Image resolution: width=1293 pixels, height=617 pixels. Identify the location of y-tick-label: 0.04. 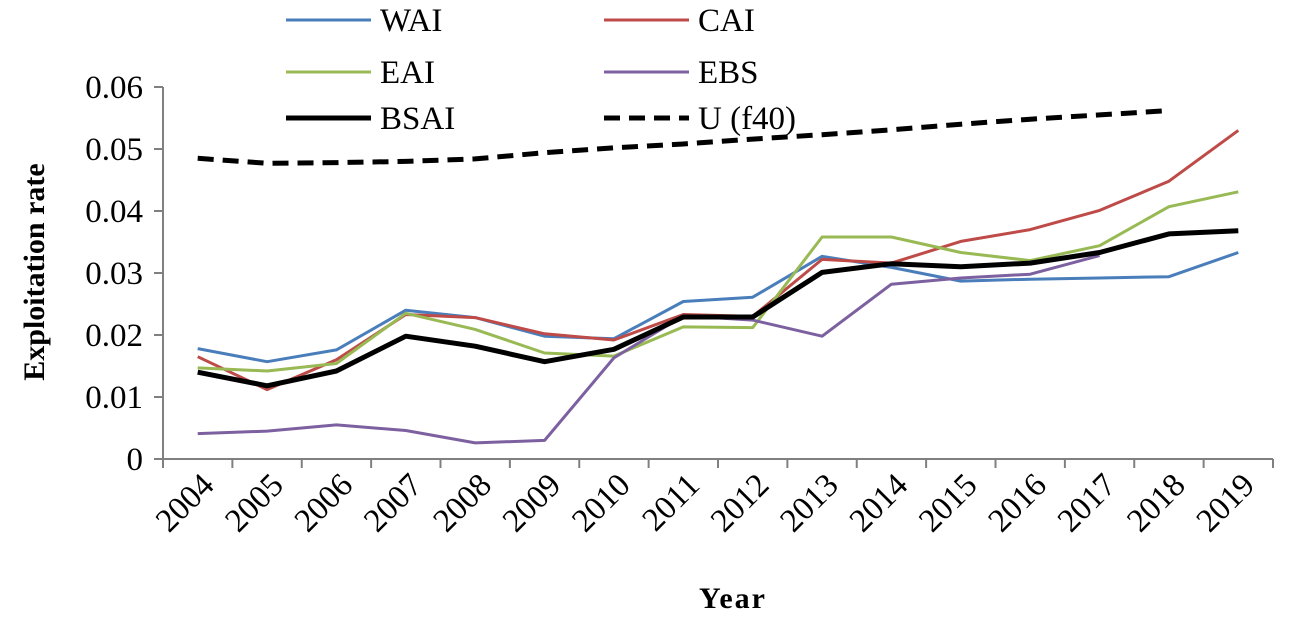
(114, 212).